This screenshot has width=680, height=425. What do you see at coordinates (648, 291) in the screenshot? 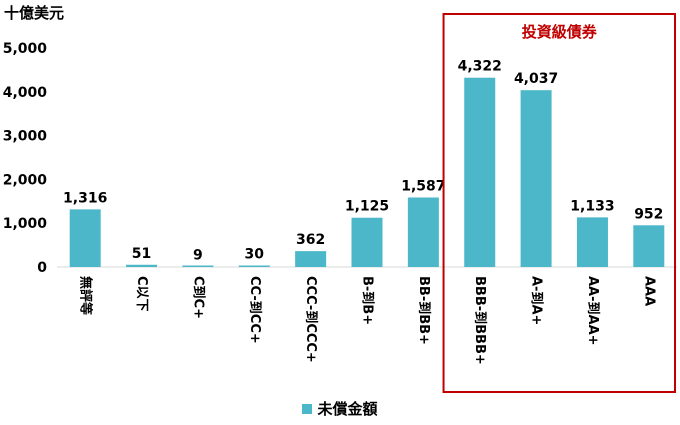
I see `category-label: AAA` at bounding box center [648, 291].